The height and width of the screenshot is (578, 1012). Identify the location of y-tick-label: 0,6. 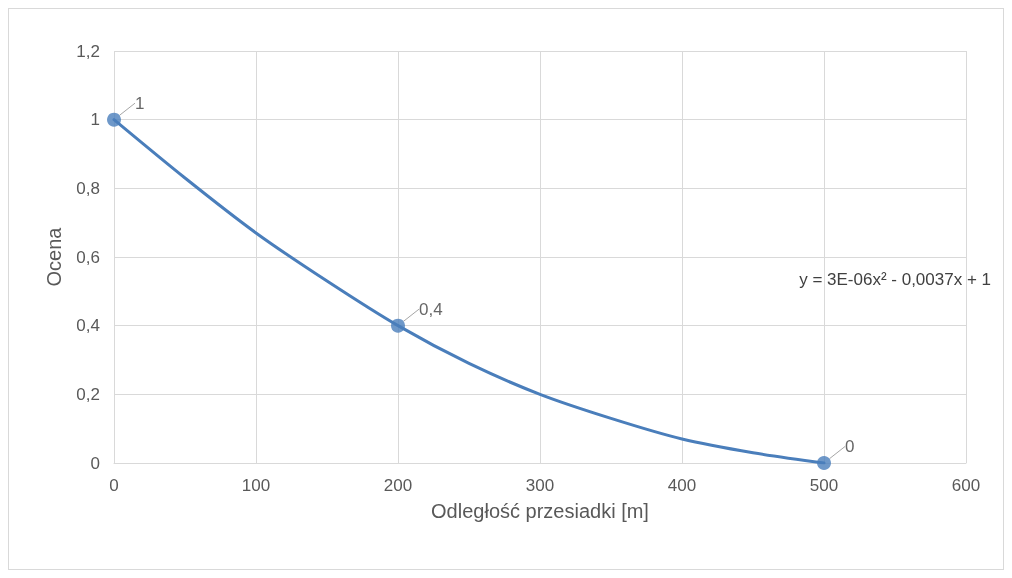
(88, 257).